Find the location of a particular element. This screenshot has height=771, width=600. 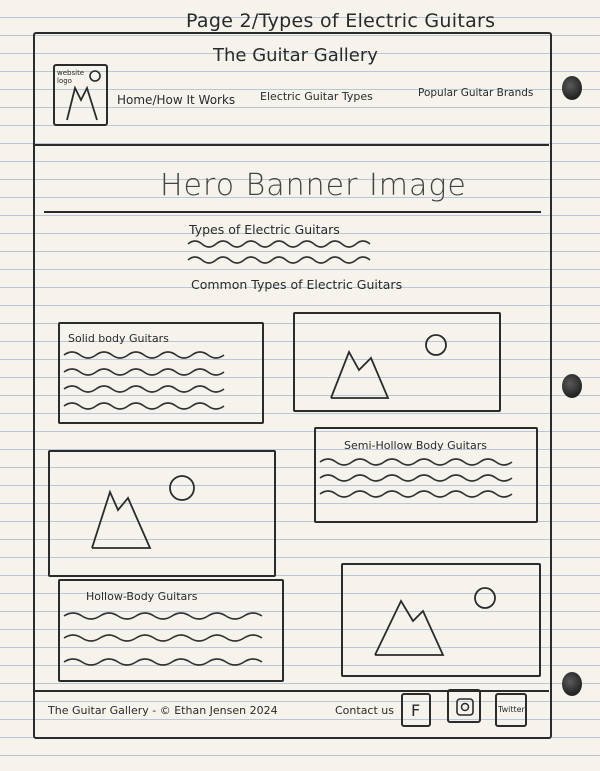

hero-banner: Hero Banner Image is located at coordinates (313, 185).